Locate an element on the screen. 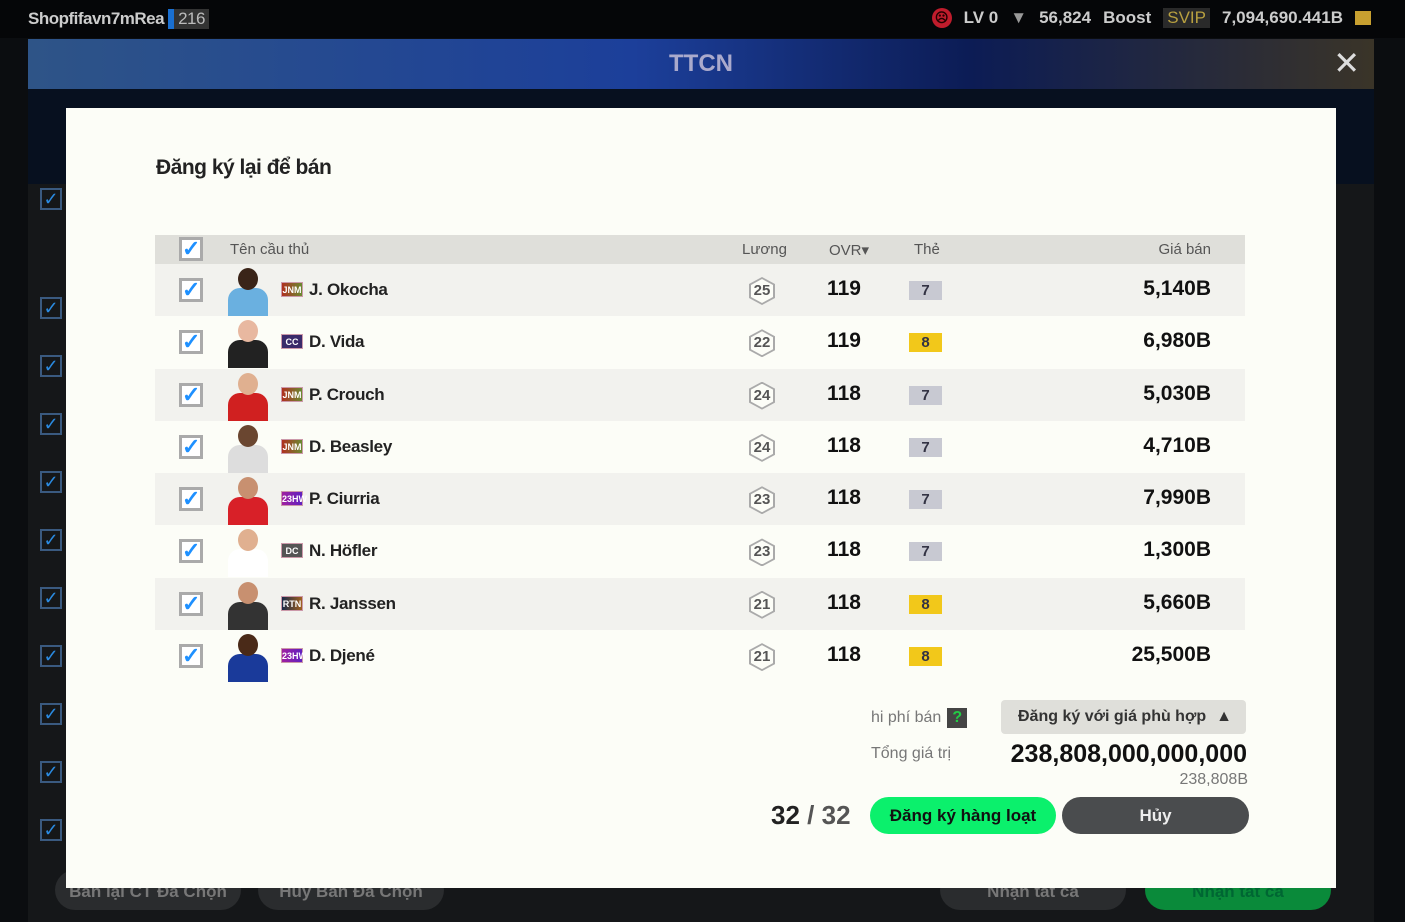 The width and height of the screenshot is (1405, 922). player-name: P. Ciurria is located at coordinates (344, 499).